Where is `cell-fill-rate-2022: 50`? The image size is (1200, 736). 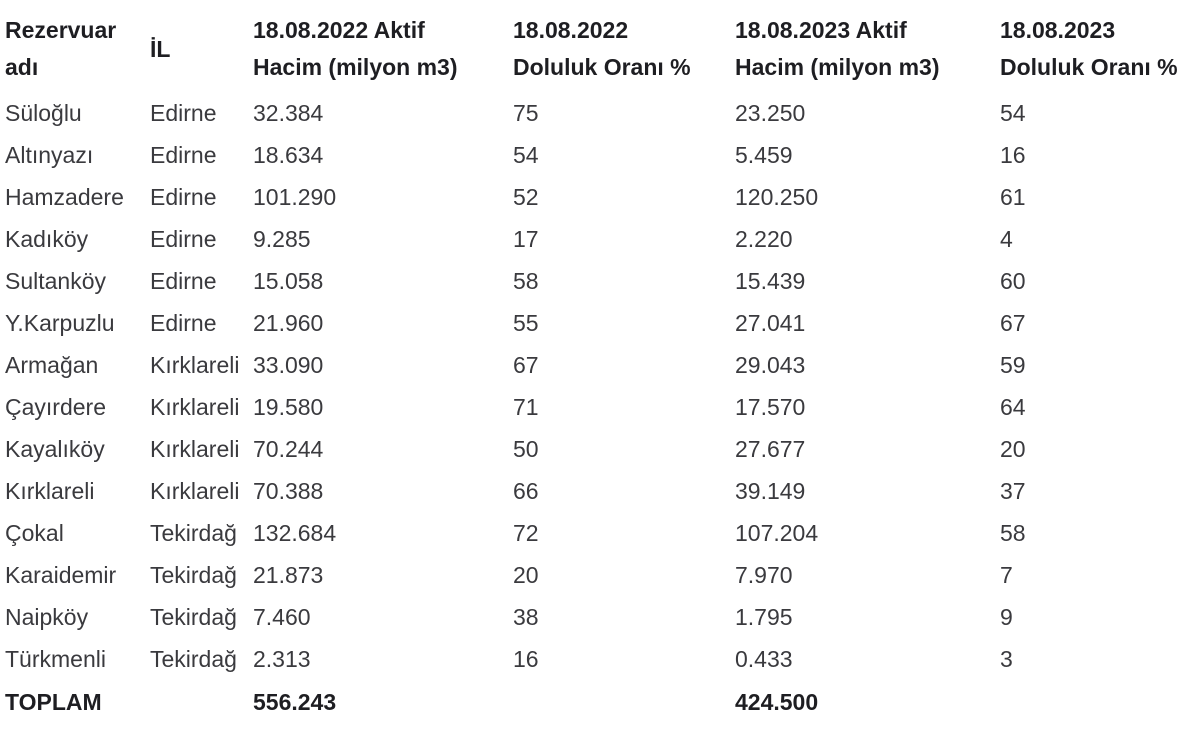 cell-fill-rate-2022: 50 is located at coordinates (526, 448).